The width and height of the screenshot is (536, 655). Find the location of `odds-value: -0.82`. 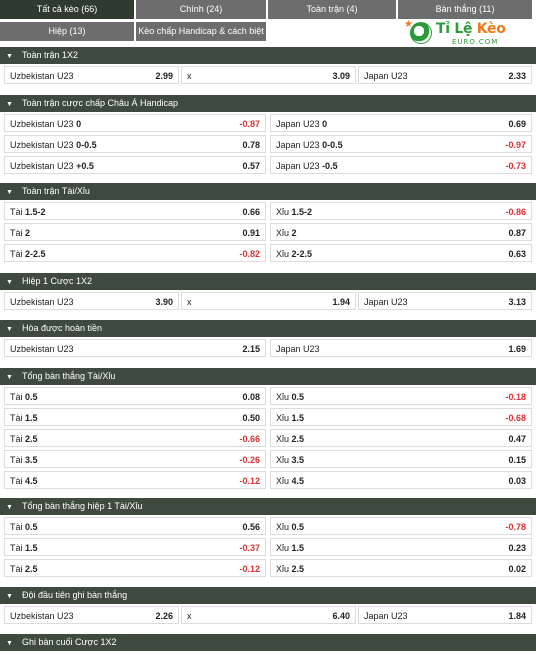

odds-value: -0.82 is located at coordinates (249, 254).